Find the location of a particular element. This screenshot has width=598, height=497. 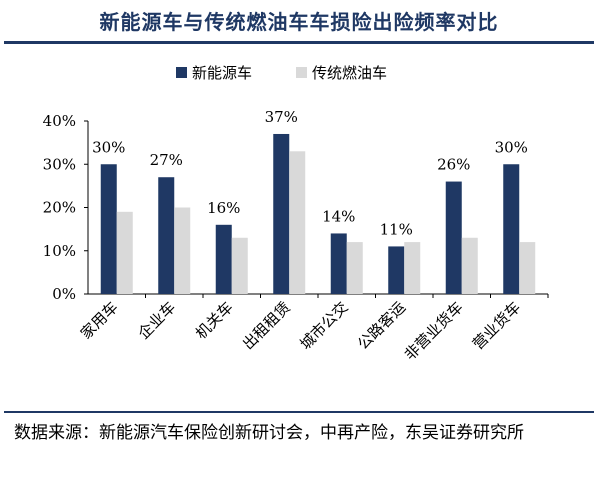

source-note: 数据来源：新能源汽车保险创新研讨会，中再产险，东吴证券研究所 is located at coordinates (269, 433).